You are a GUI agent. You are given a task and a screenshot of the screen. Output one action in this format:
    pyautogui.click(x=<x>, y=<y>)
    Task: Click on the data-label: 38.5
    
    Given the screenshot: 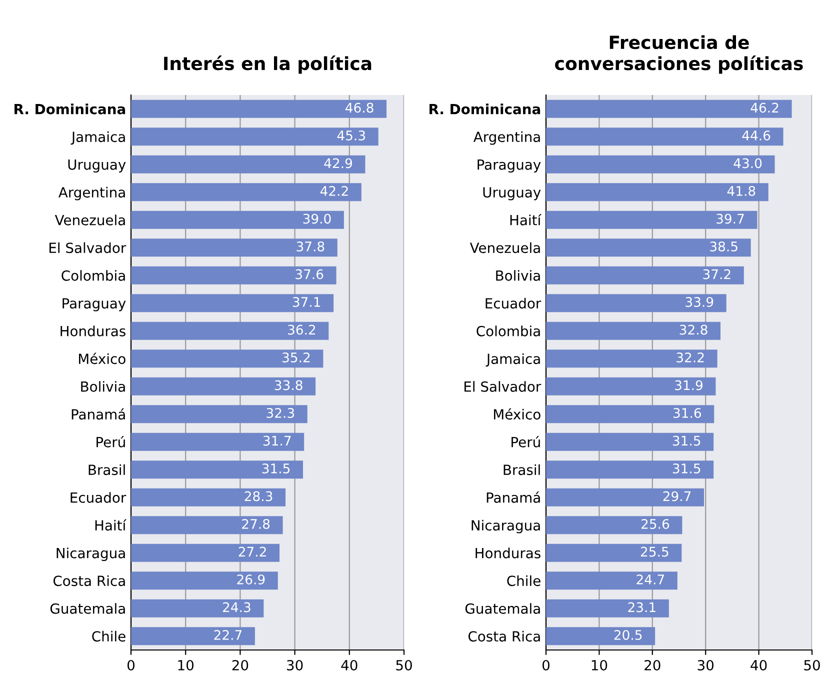 What is the action you would take?
    pyautogui.click(x=724, y=246)
    